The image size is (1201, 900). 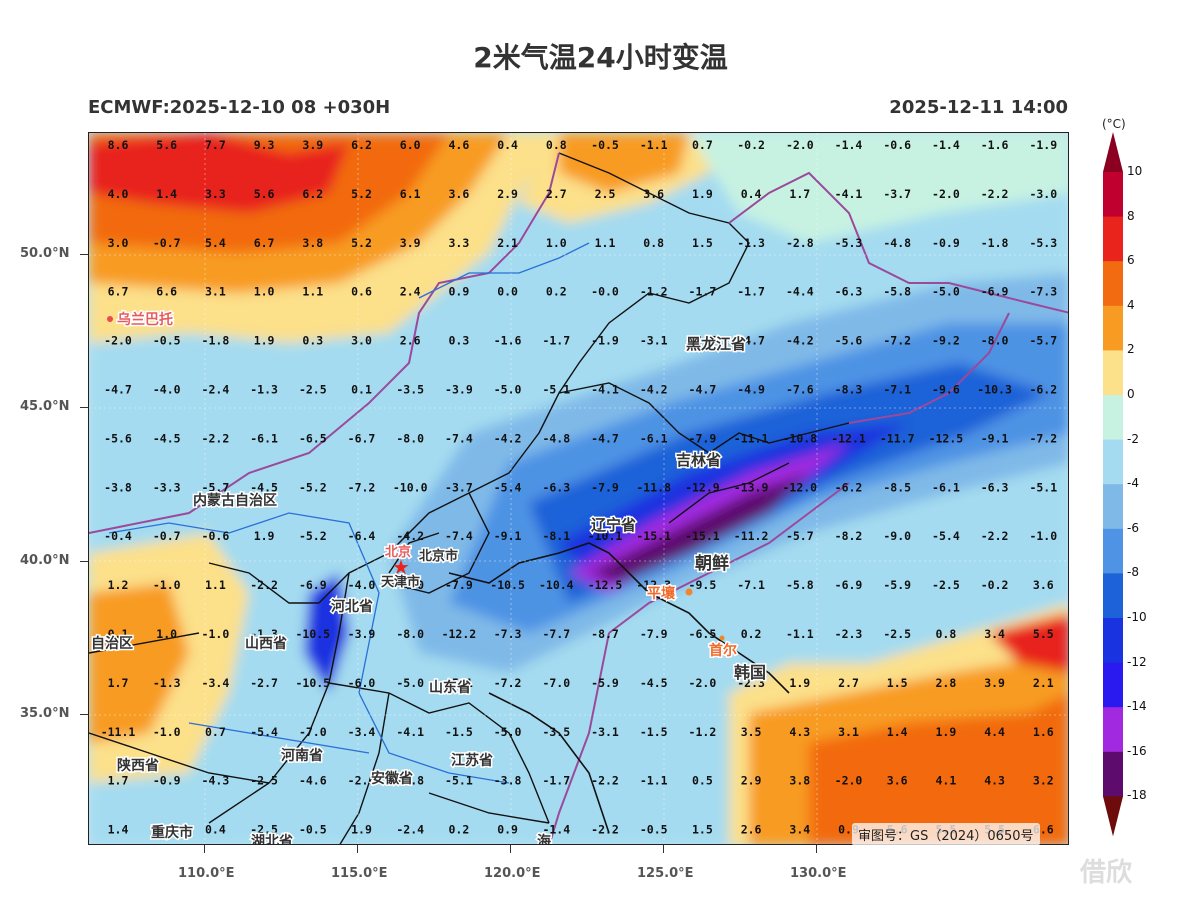 What do you see at coordinates (544, 839) in the screenshot?
I see `label-sea: 海` at bounding box center [544, 839].